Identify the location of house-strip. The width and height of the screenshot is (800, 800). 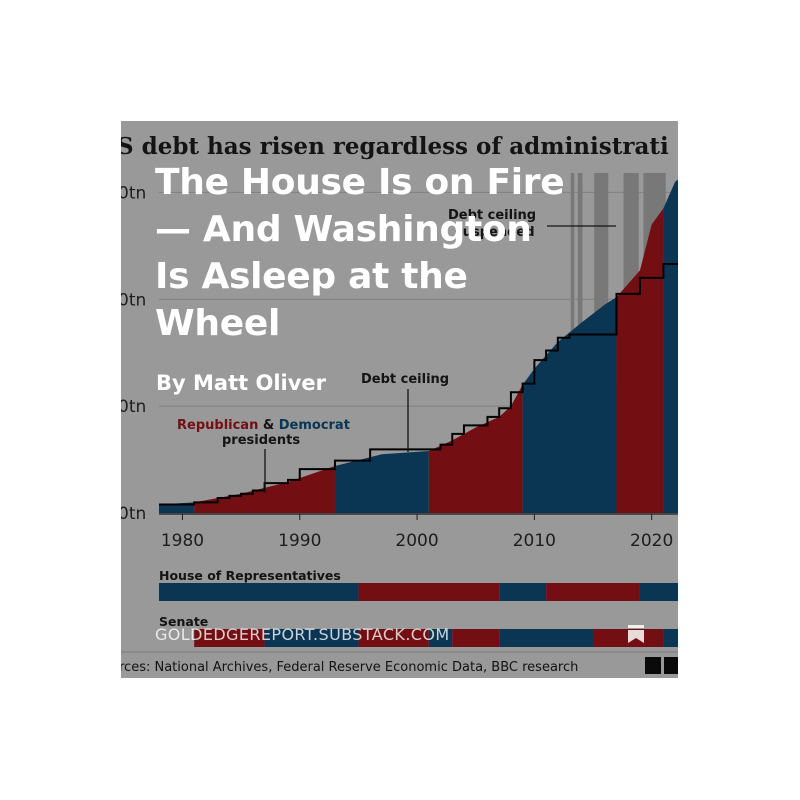
(418, 592).